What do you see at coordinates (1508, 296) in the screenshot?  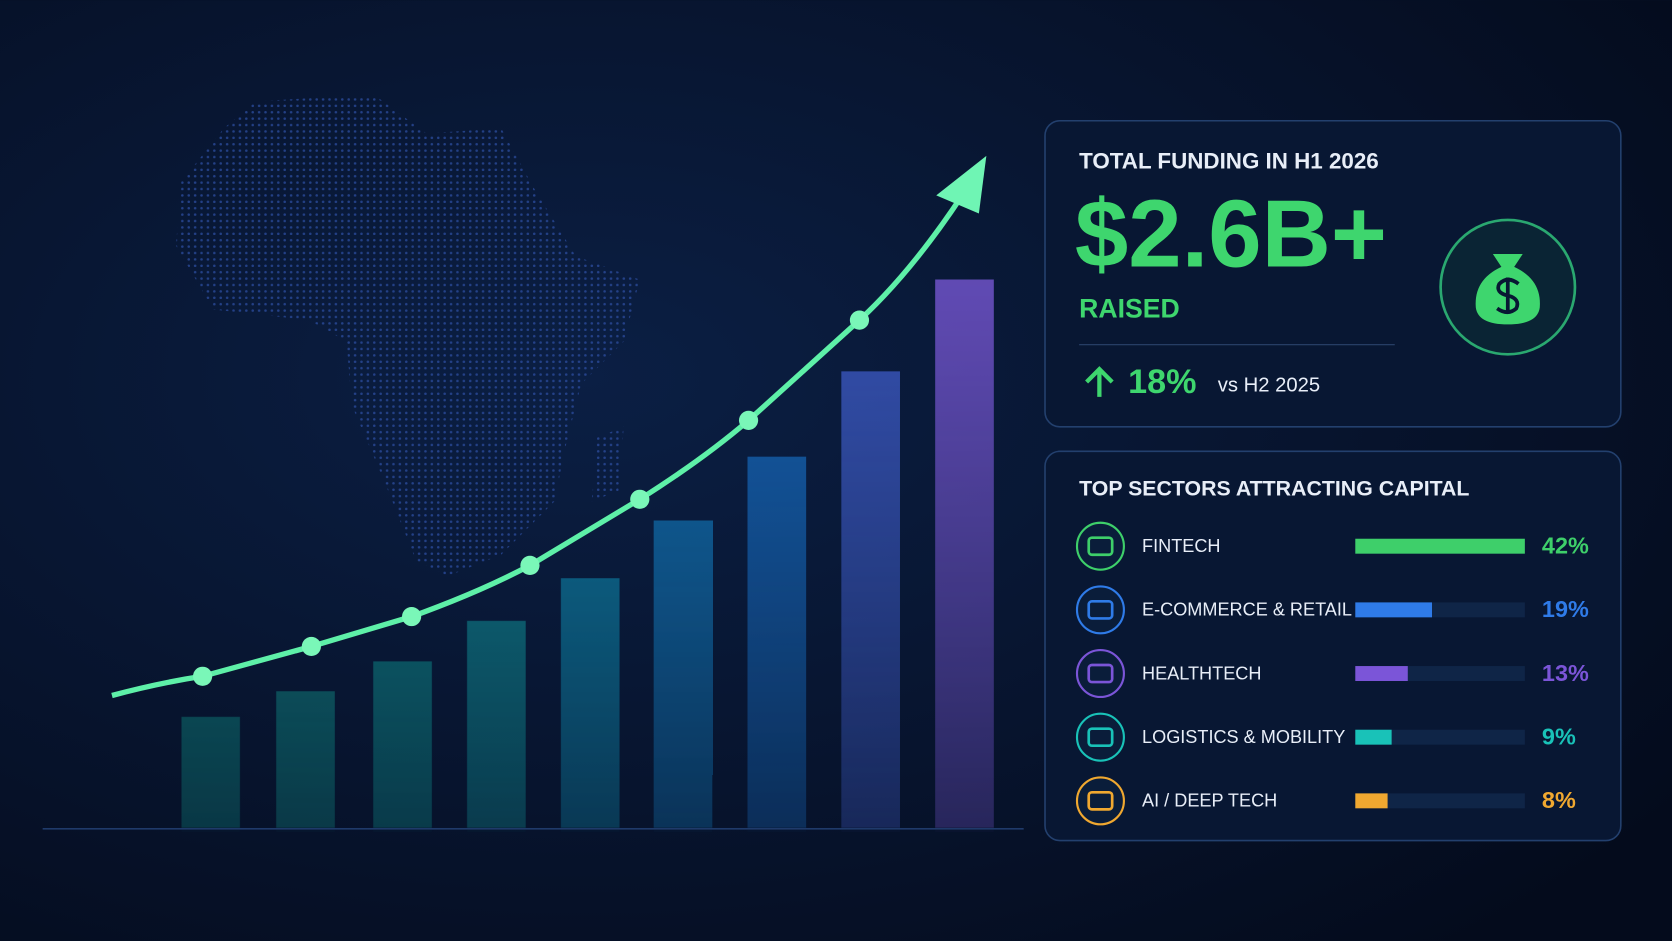 I see `dollar-sign` at bounding box center [1508, 296].